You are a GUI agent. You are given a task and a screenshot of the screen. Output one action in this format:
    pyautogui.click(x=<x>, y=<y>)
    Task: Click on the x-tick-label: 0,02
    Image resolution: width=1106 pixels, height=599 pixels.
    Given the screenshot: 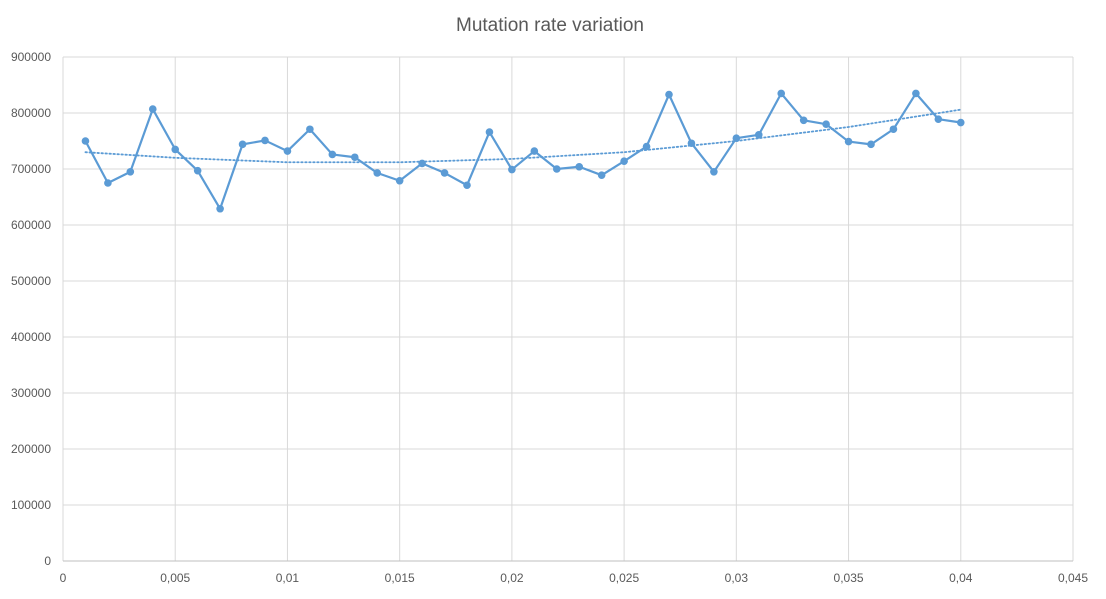 What is the action you would take?
    pyautogui.click(x=512, y=578)
    